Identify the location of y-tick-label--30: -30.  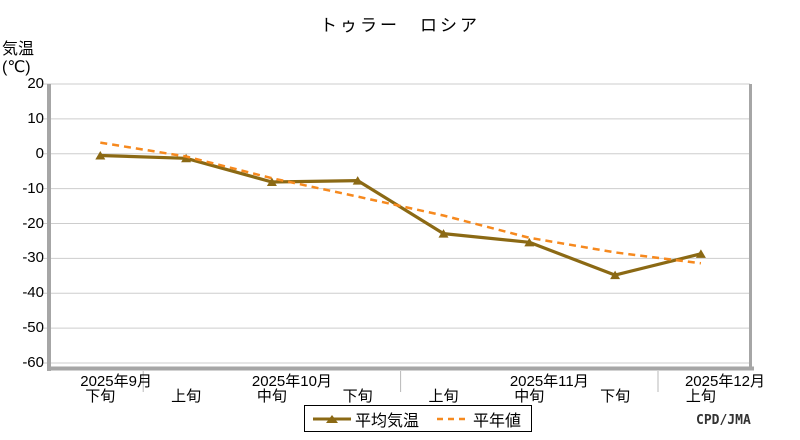
(33, 258).